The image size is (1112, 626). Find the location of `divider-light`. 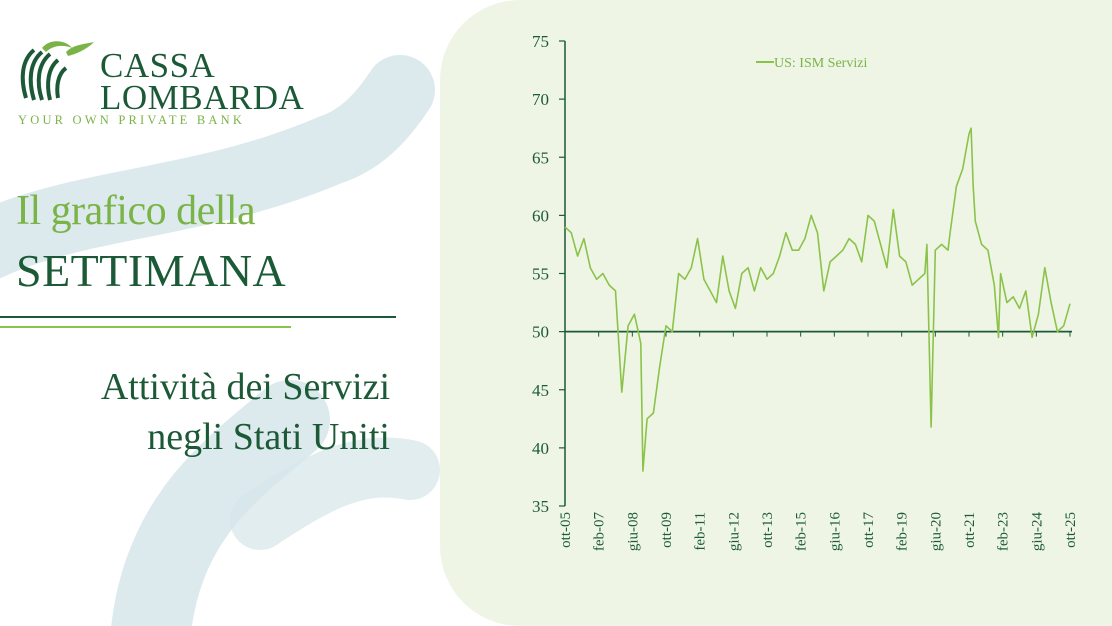

divider-light is located at coordinates (145, 327).